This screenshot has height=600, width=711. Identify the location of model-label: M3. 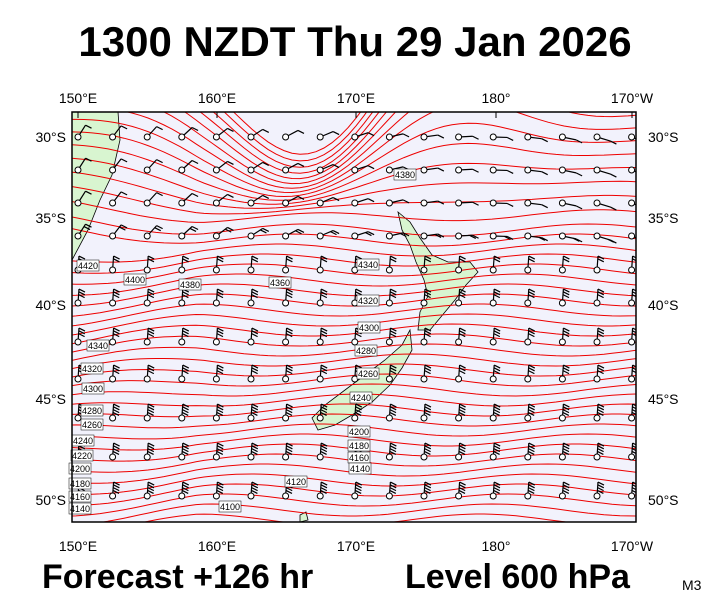
(692, 585).